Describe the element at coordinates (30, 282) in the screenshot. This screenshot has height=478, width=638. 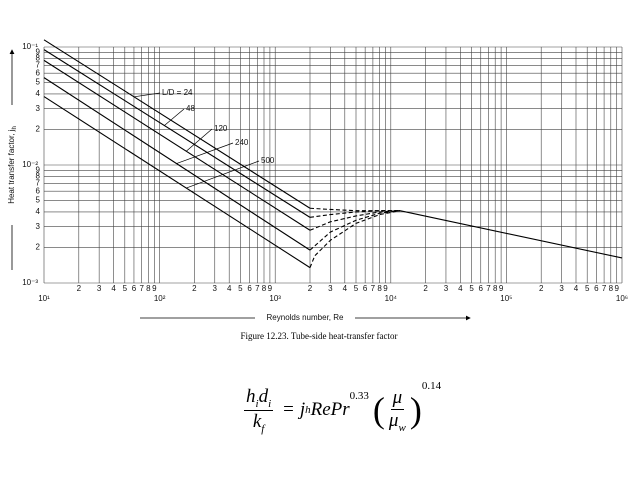
I see `y-major-tick-label: 10⁻³` at that location.